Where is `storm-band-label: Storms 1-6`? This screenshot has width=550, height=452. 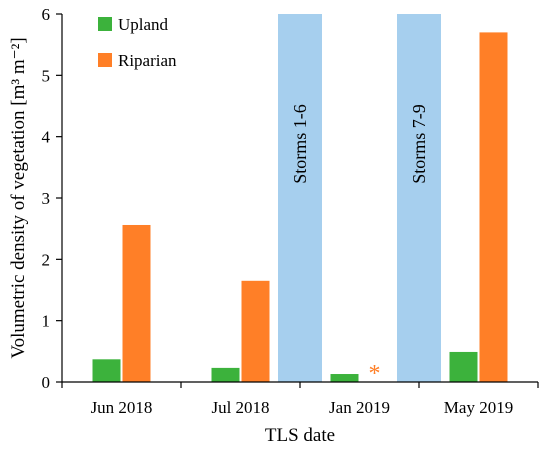 storm-band-label: Storms 1-6 is located at coordinates (300, 144).